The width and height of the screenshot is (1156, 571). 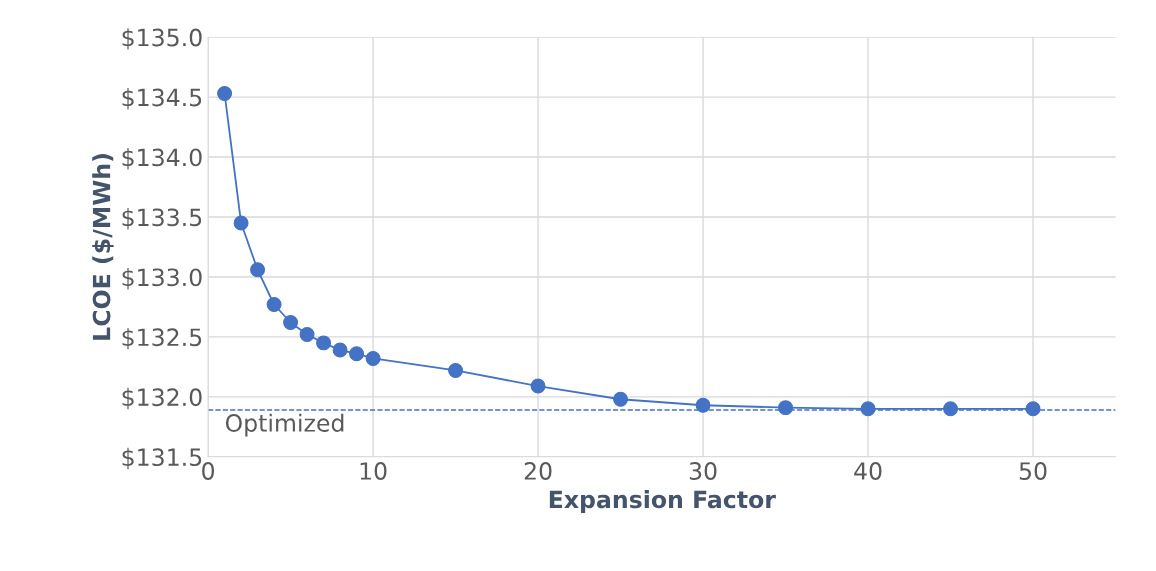 What do you see at coordinates (162, 219) in the screenshot?
I see `y-tick-label: $133.5` at bounding box center [162, 219].